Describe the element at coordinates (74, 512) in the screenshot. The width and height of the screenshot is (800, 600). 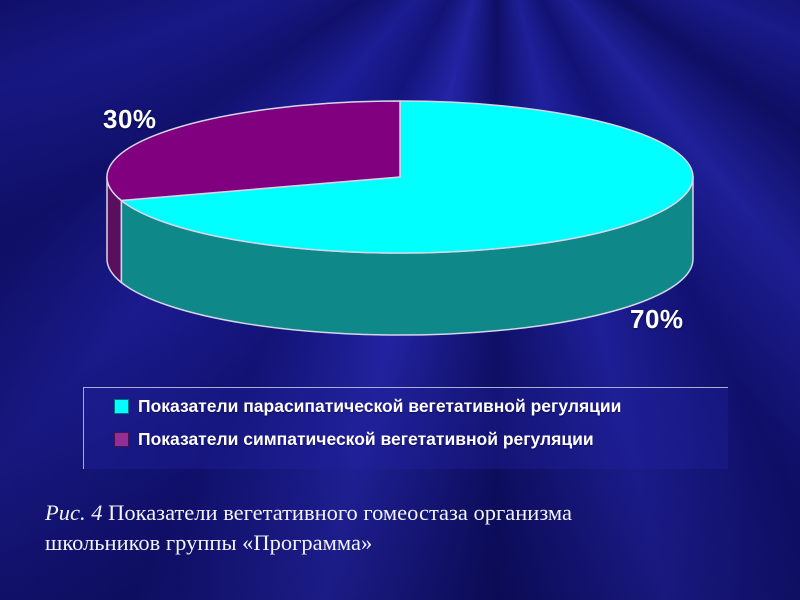
I see `figure-caption-number: Рис. 4` at that location.